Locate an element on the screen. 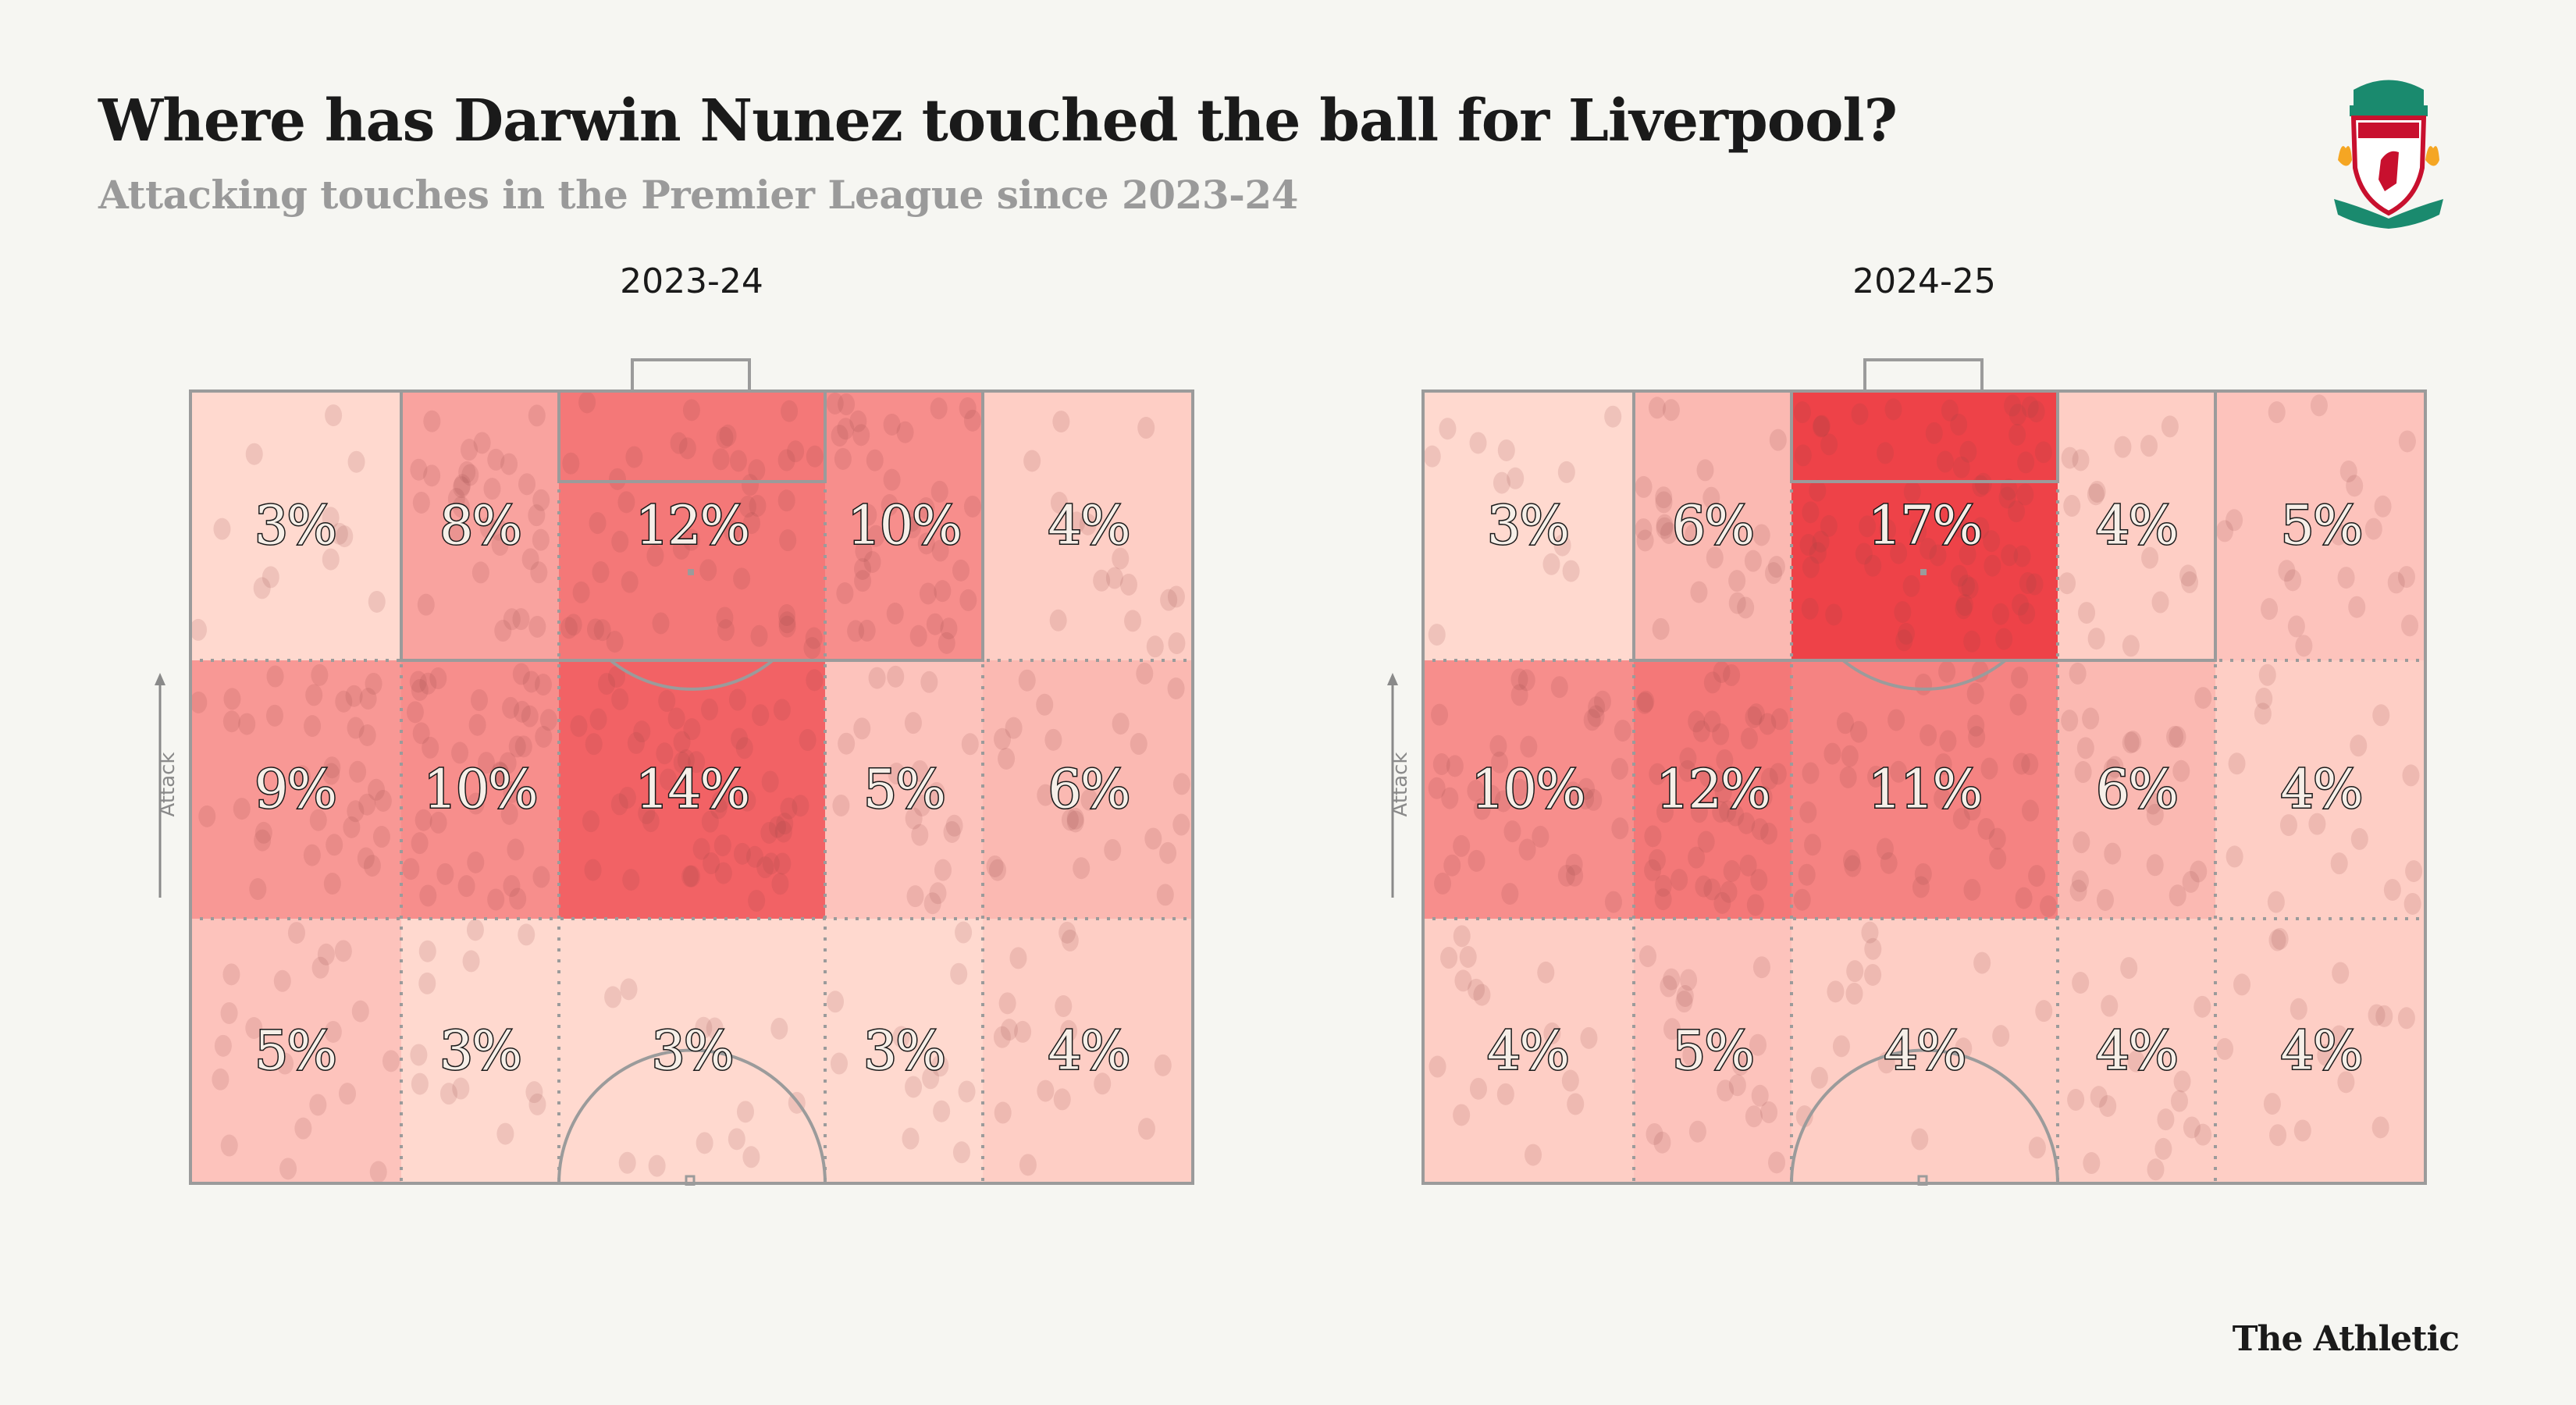  attack-direction-left: Attack is located at coordinates (167, 788).